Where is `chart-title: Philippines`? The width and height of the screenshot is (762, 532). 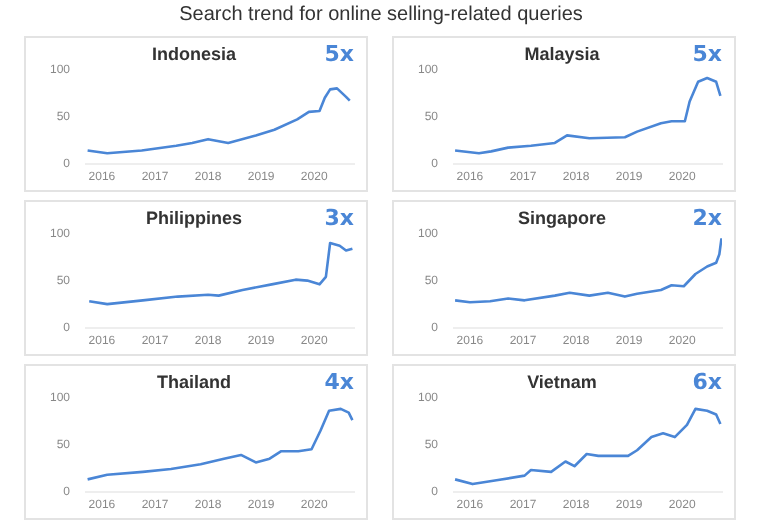 chart-title: Philippines is located at coordinates (194, 217).